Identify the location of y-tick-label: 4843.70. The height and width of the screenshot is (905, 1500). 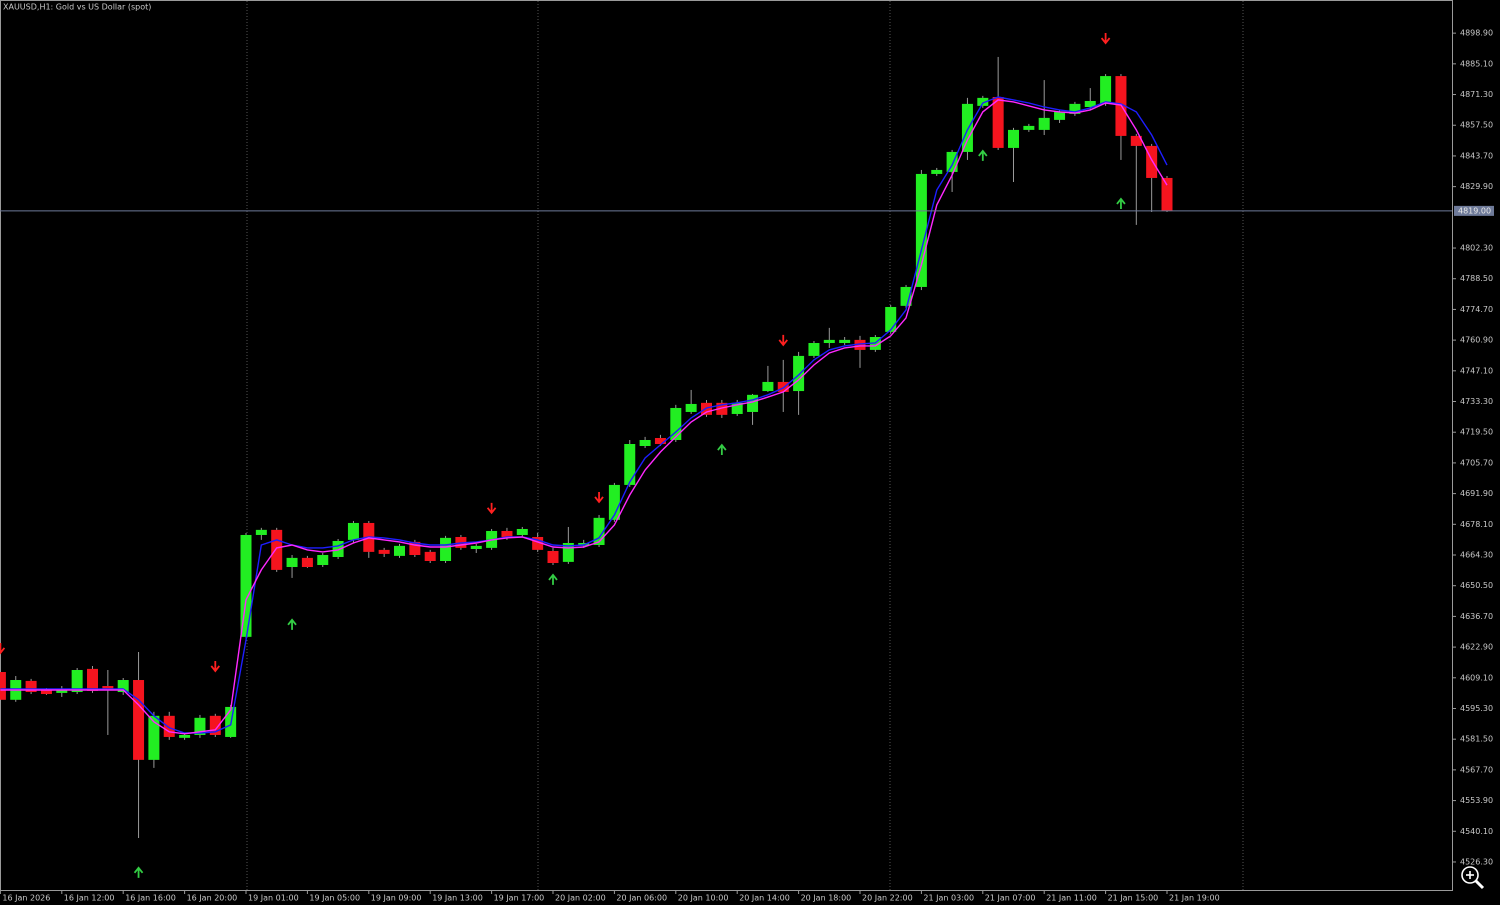
(1476, 155).